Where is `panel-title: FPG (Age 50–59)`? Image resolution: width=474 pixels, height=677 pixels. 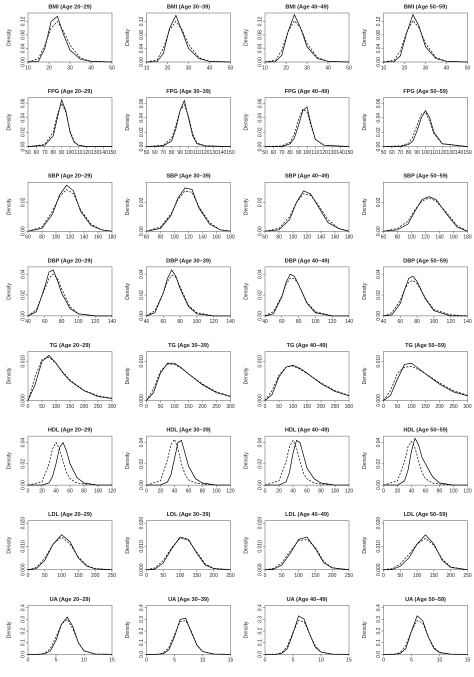
panel-title: FPG (Age 50–59) is located at coordinates (425, 92).